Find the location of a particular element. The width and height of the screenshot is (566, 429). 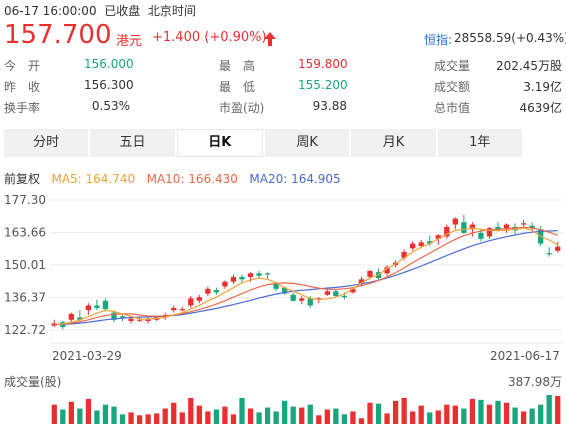

stat-label-market-cap: 总市值 is located at coordinates (452, 108).